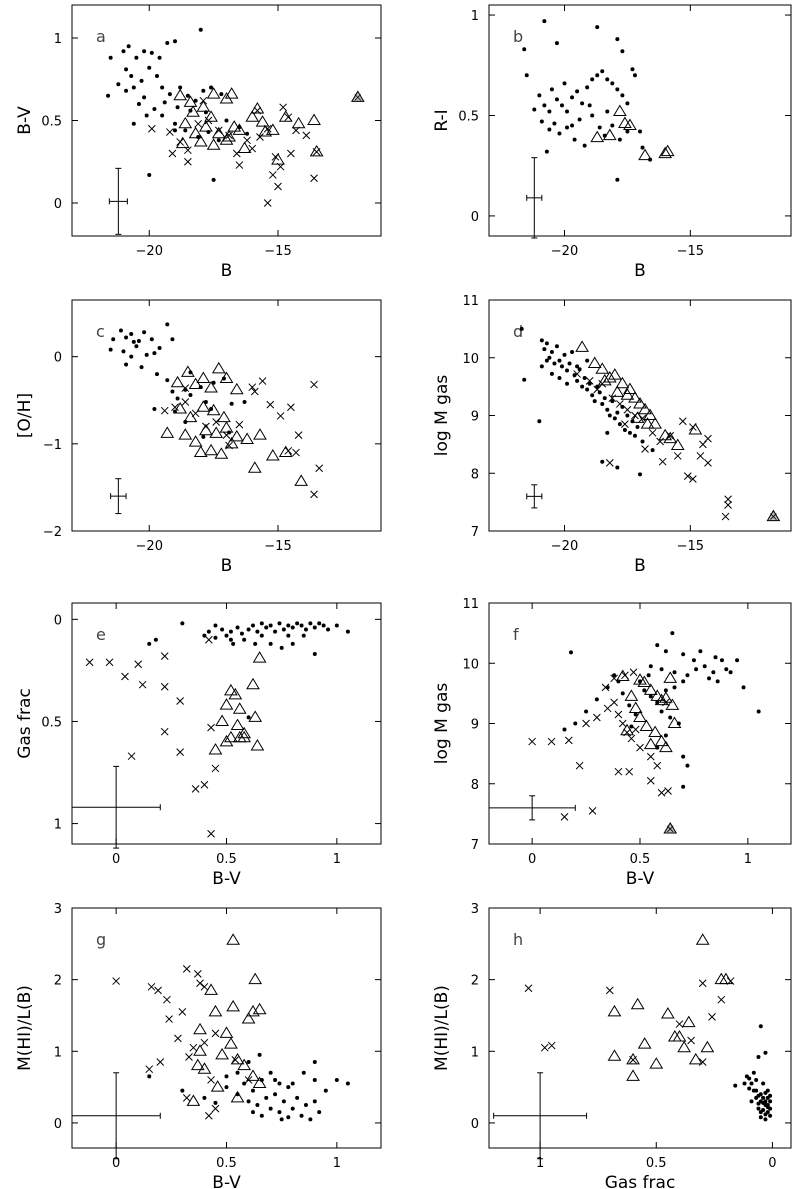  What do you see at coordinates (475, 845) in the screenshot?
I see `y-tick-label: 7` at bounding box center [475, 845].